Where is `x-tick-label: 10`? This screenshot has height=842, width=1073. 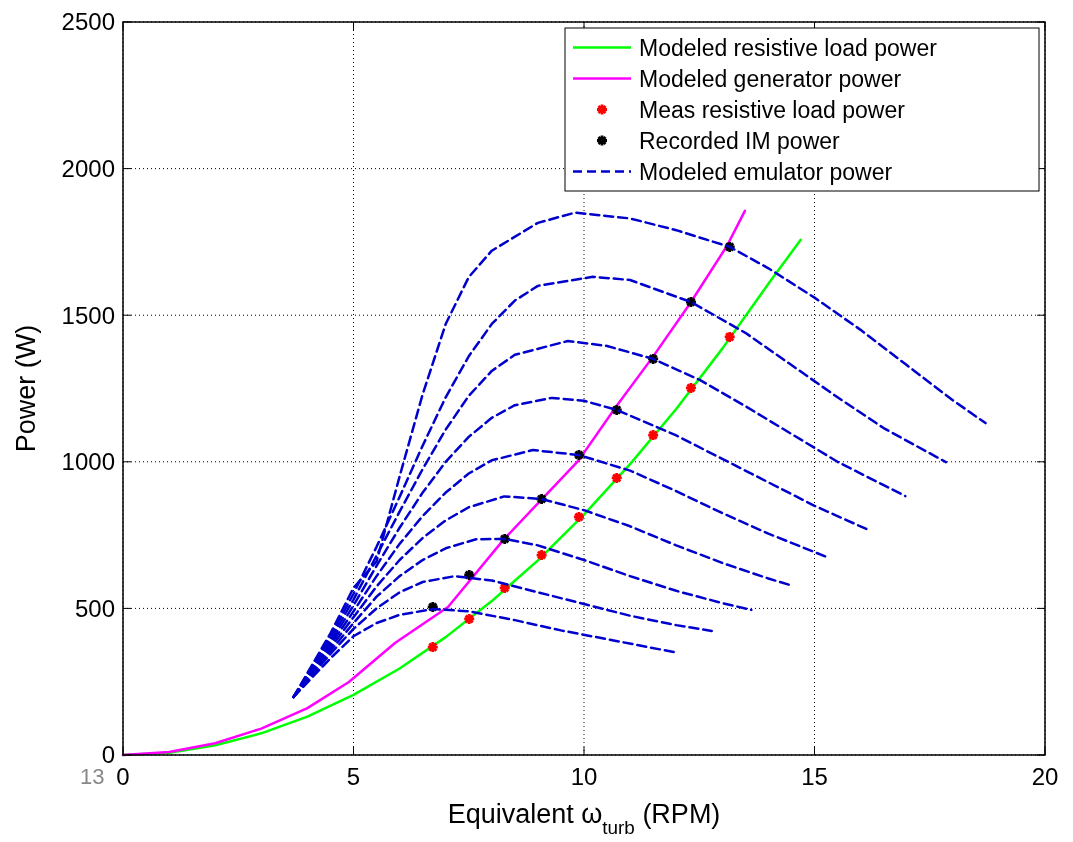 x-tick-label: 10 is located at coordinates (584, 776).